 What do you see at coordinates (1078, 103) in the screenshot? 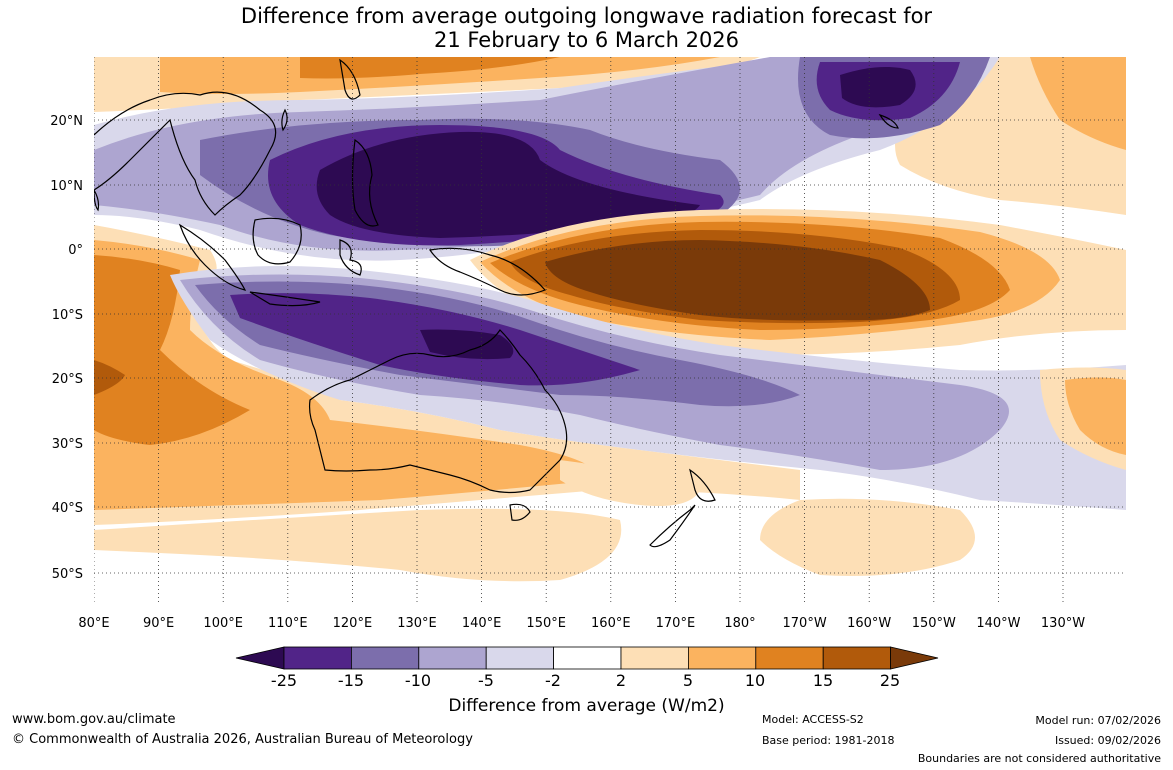
I see `anomaly-region-ne-orange` at bounding box center [1078, 103].